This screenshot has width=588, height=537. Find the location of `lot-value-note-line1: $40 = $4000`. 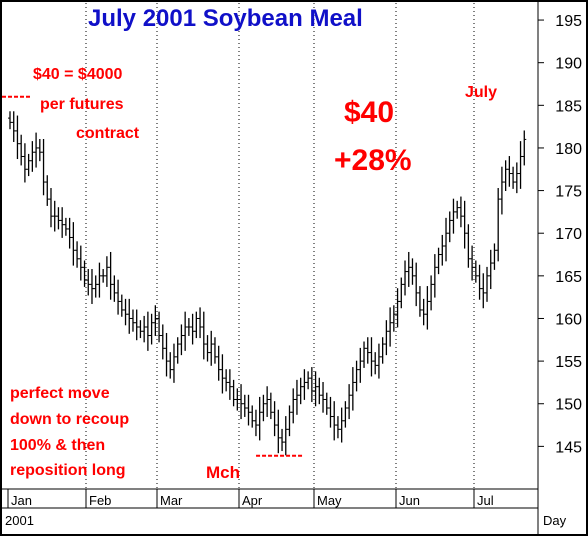

lot-value-note-line1: $40 = $4000 is located at coordinates (78, 74).